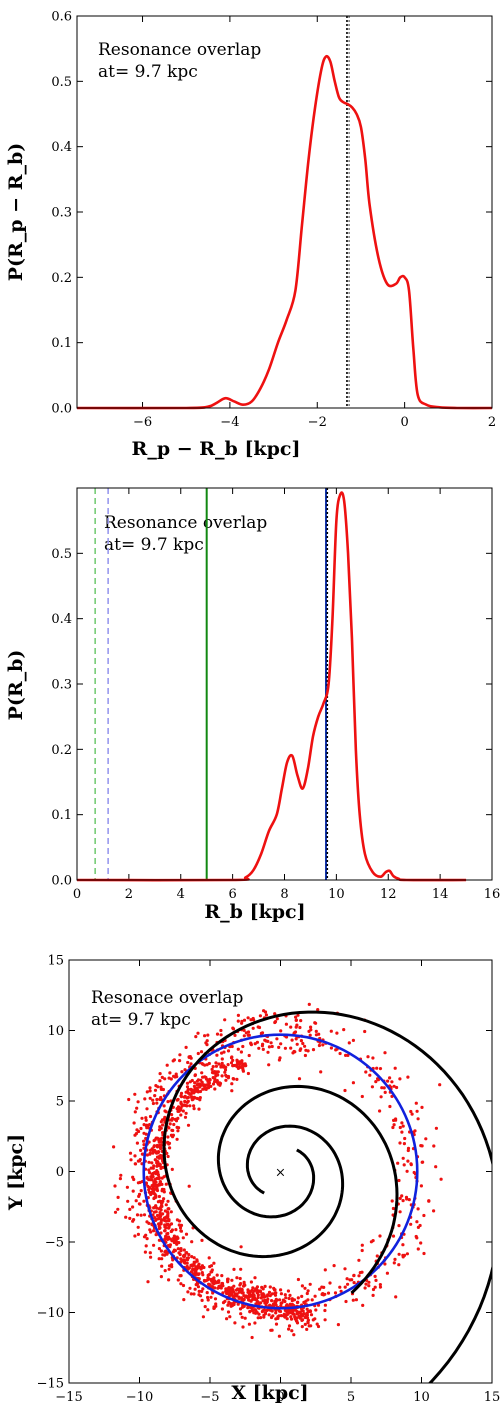  What do you see at coordinates (141, 1020) in the screenshot?
I see `annotation-line: at= 9.7 kpc` at bounding box center [141, 1020].